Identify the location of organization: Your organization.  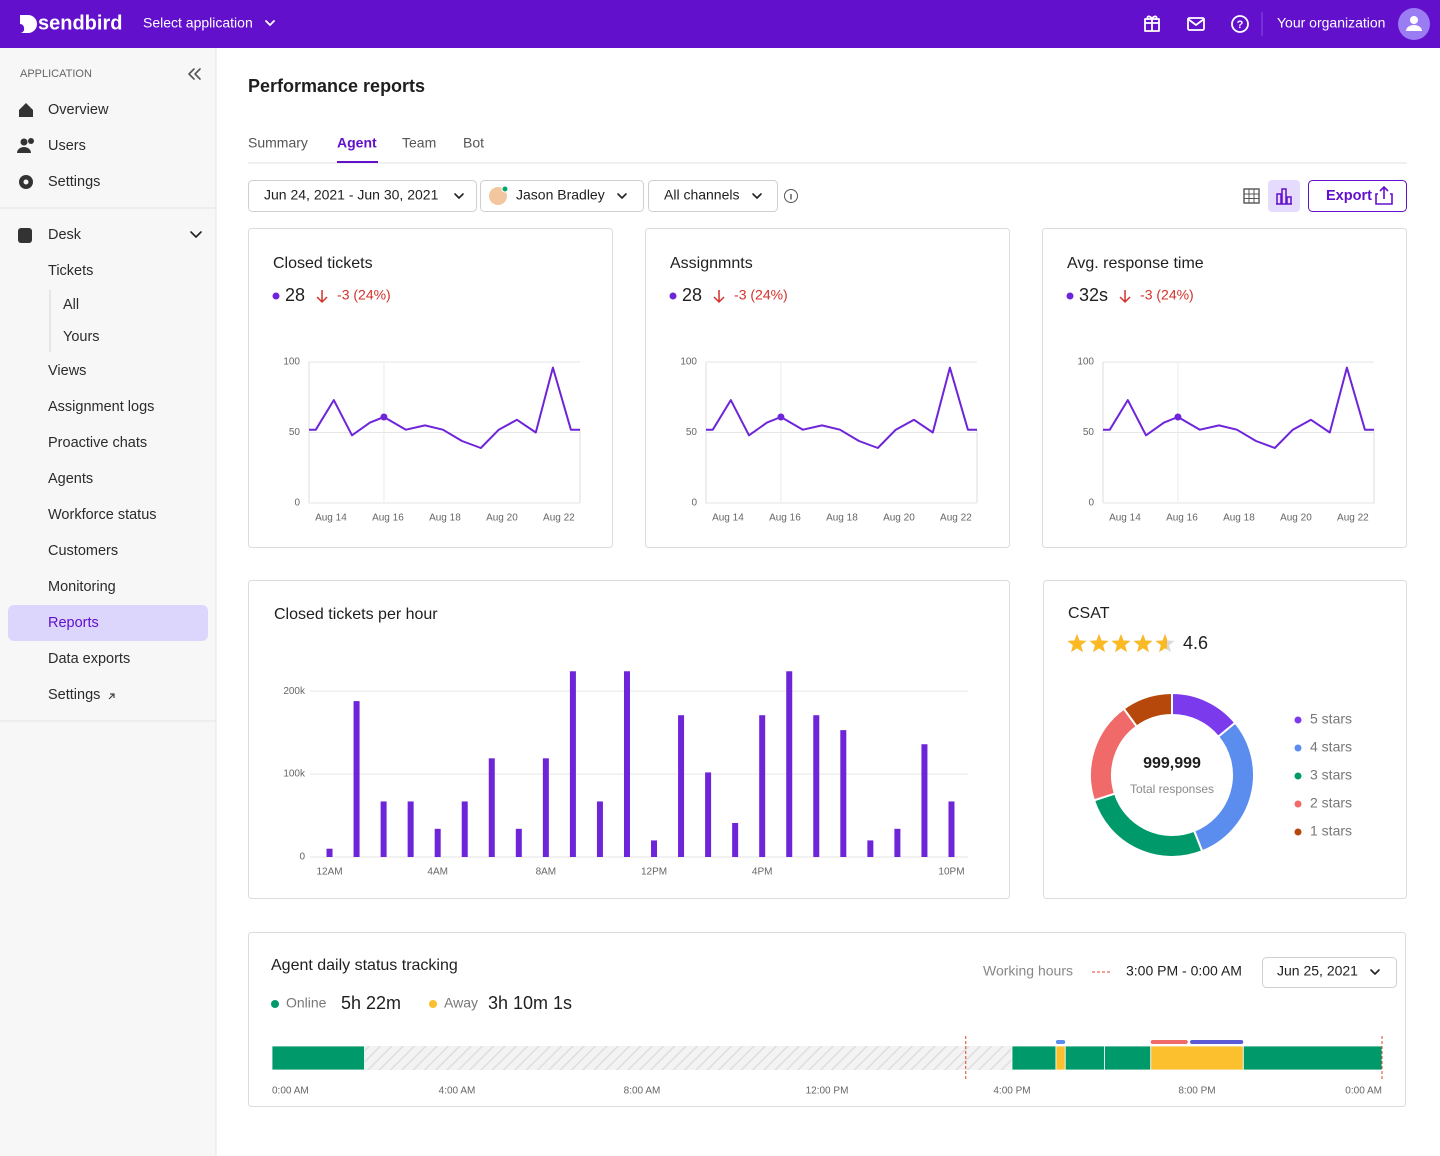
(1331, 23).